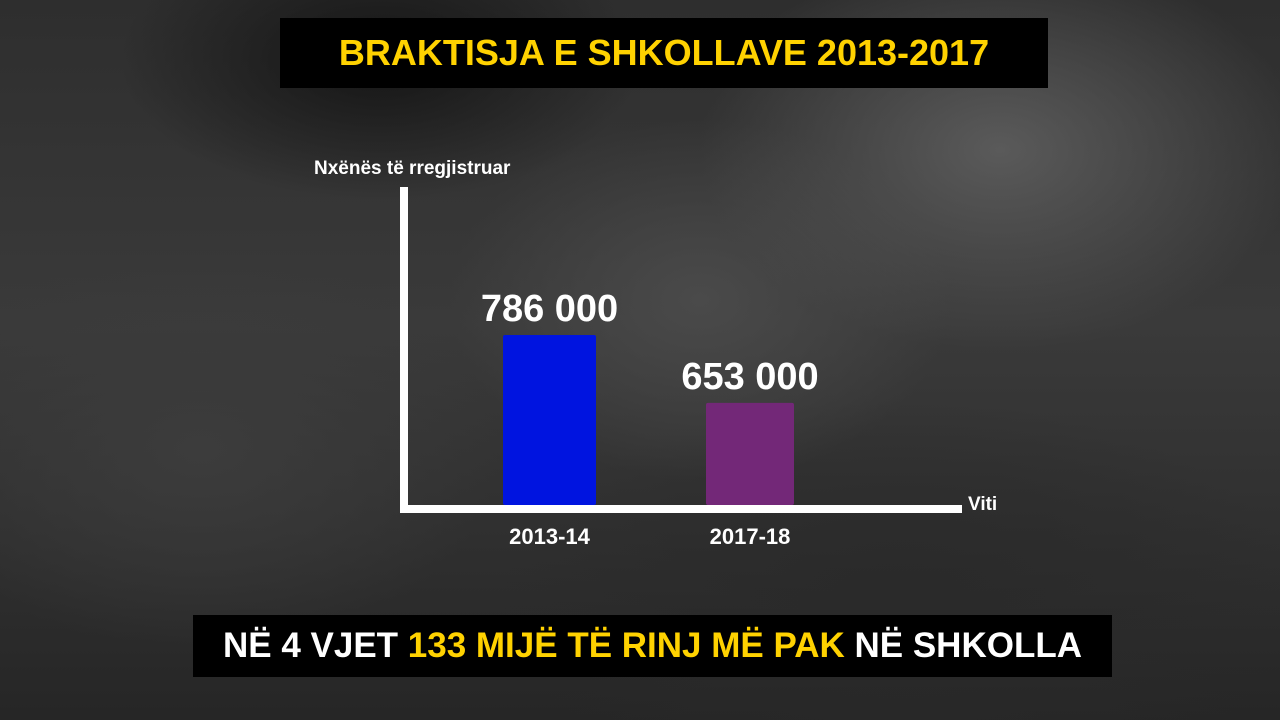 The image size is (1280, 720). What do you see at coordinates (749, 377) in the screenshot?
I see `data-label: 653 000` at bounding box center [749, 377].